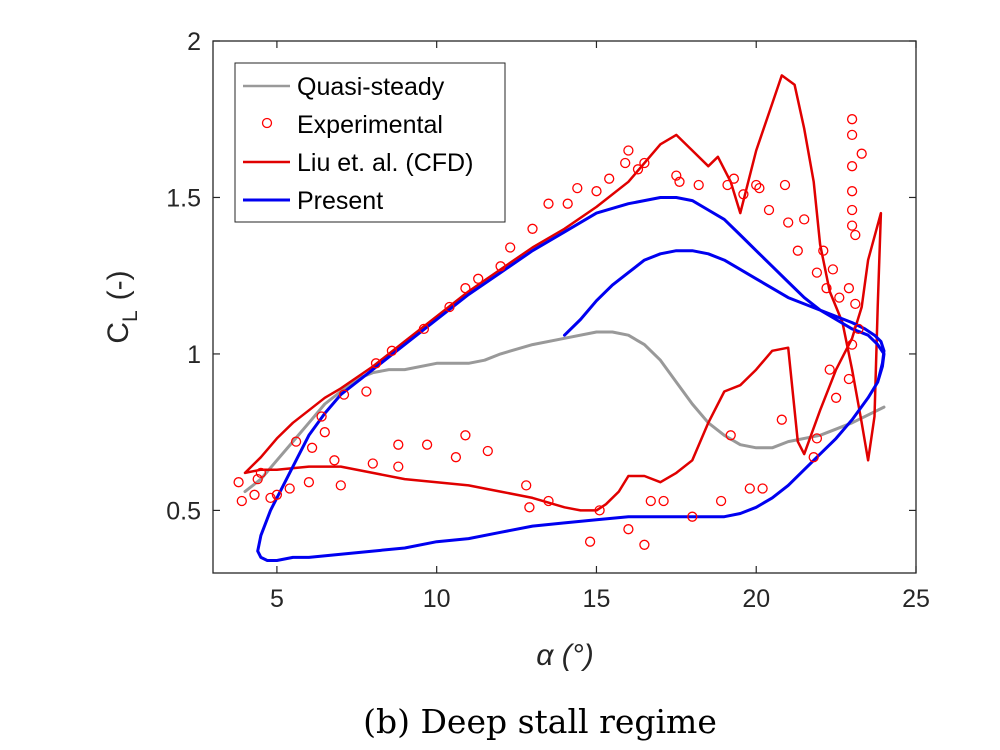 The image size is (1000, 750). Describe the element at coordinates (122, 306) in the screenshot. I see `y-axis-label: CL (-)` at that location.